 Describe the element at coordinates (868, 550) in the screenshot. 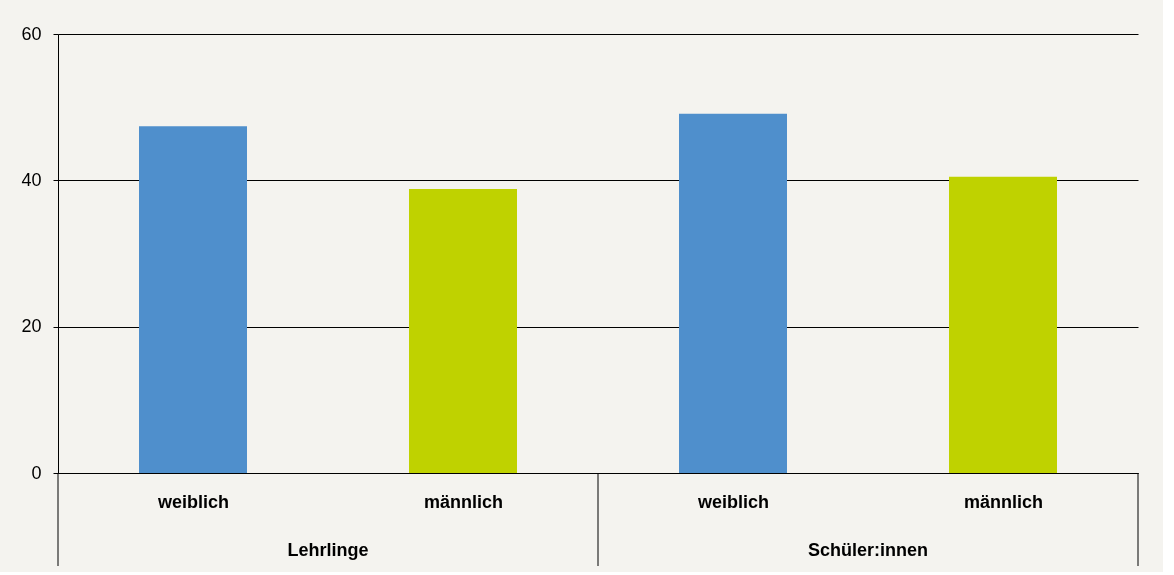

I see `text: Schüler:innen` at that location.